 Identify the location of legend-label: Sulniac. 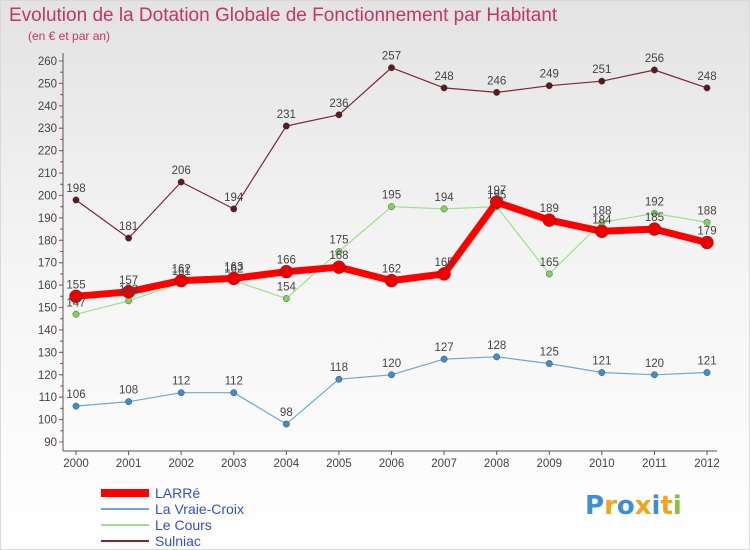
(178, 541).